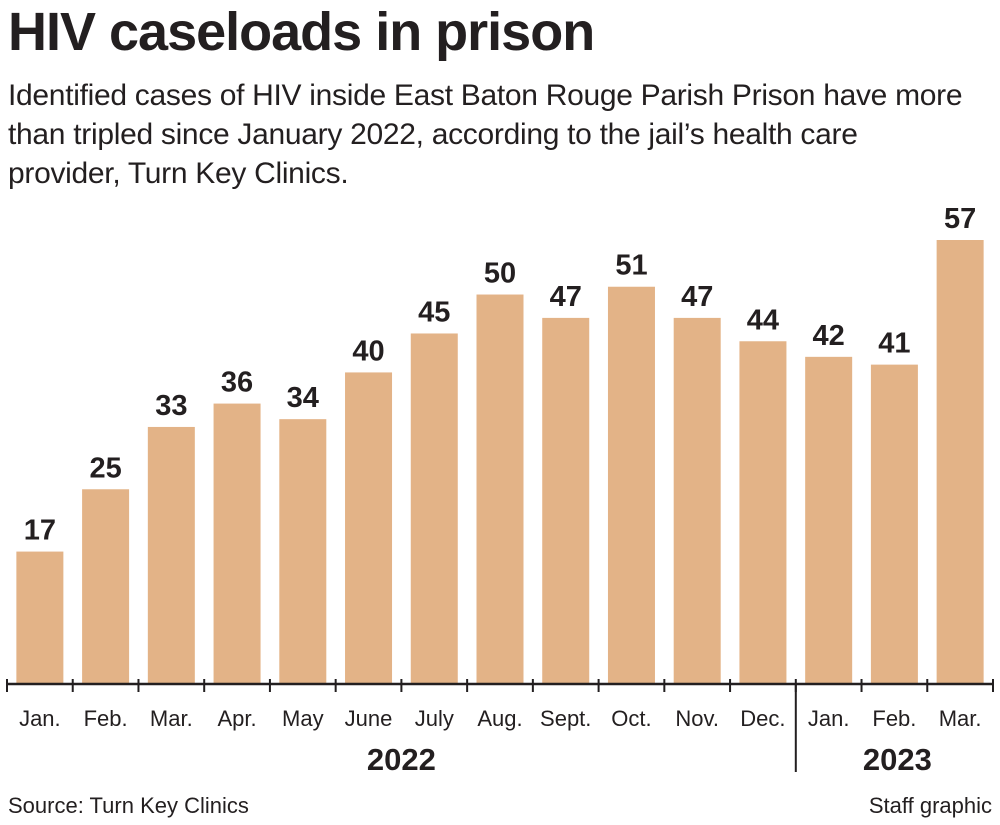 The image size is (1000, 825). Describe the element at coordinates (401, 759) in the screenshot. I see `year-label: 2022` at that location.